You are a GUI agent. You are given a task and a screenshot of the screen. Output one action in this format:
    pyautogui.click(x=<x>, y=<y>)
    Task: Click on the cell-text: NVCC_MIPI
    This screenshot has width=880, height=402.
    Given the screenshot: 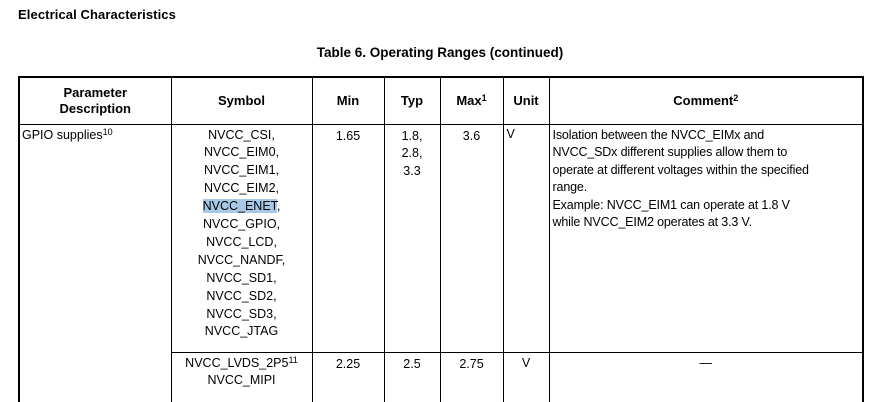 What is the action you would take?
    pyautogui.click(x=241, y=380)
    